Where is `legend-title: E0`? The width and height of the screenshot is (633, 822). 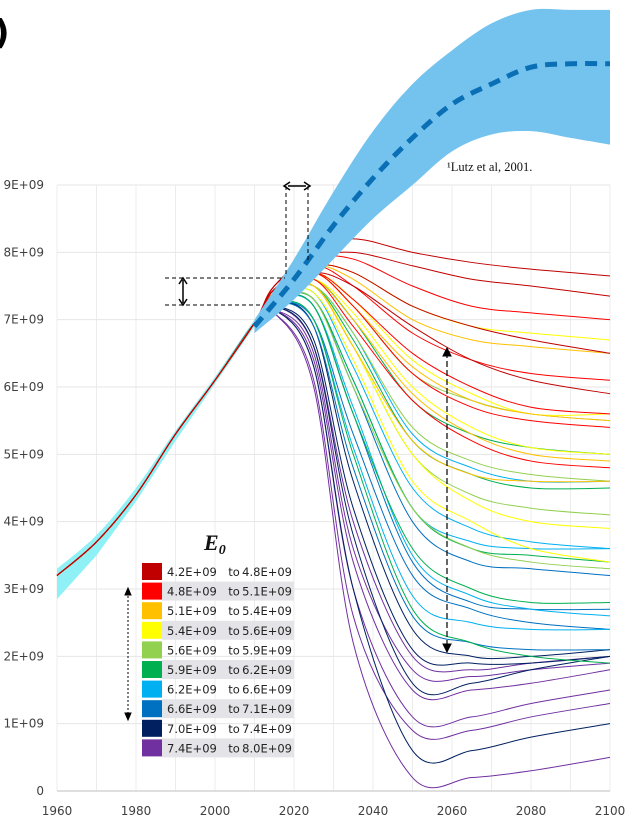 legend-title: E0 is located at coordinates (214, 544).